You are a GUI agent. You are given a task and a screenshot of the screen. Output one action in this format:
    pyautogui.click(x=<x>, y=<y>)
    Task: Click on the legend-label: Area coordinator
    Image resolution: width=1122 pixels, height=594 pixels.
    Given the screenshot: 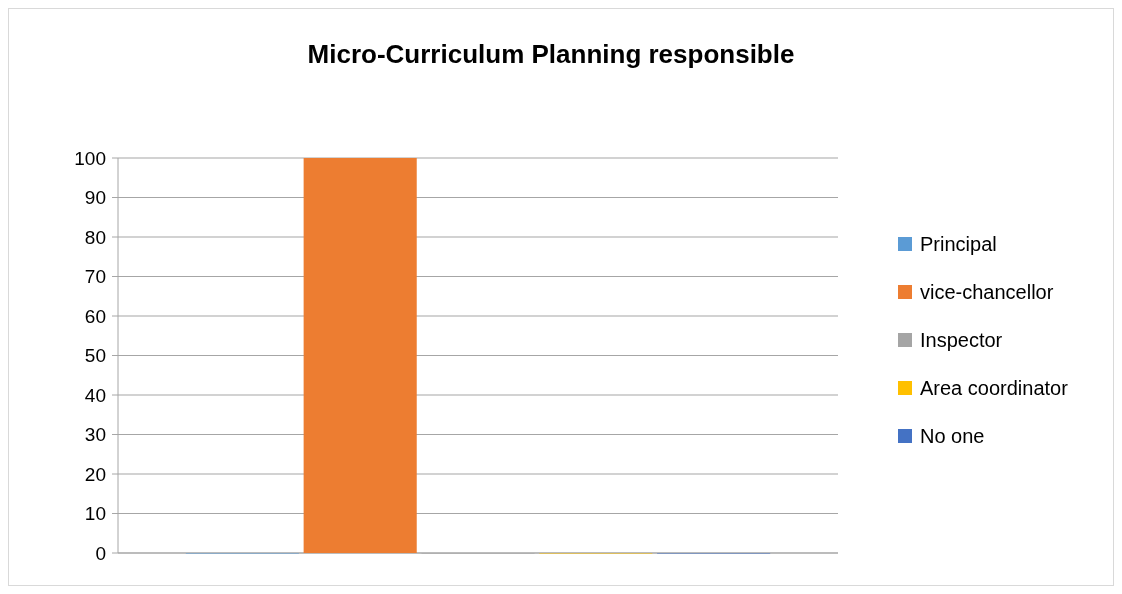 What is the action you would take?
    pyautogui.click(x=994, y=388)
    